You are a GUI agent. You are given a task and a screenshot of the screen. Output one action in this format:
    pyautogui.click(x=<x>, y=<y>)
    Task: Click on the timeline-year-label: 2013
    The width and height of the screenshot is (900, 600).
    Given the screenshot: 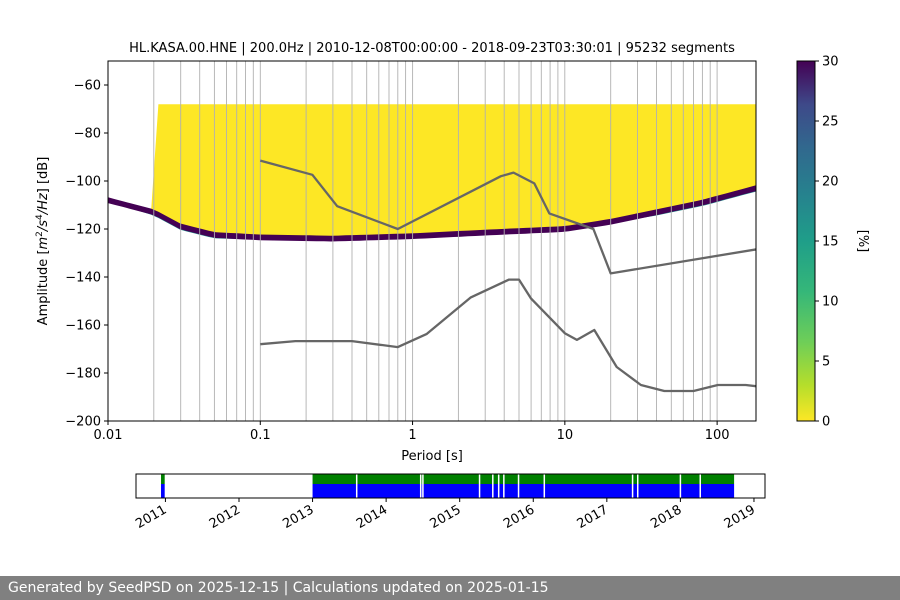 What is the action you would take?
    pyautogui.click(x=298, y=517)
    